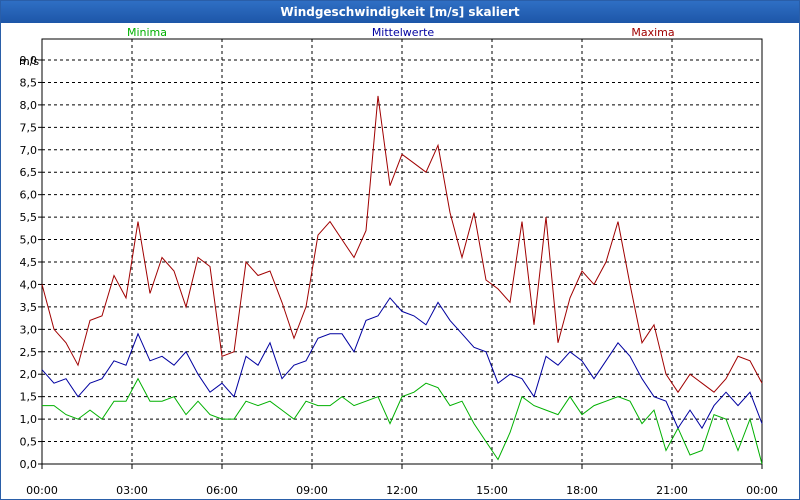 This screenshot has height=500, width=800. Describe the element at coordinates (29, 464) in the screenshot. I see `y-tick-label: 0,0` at that location.